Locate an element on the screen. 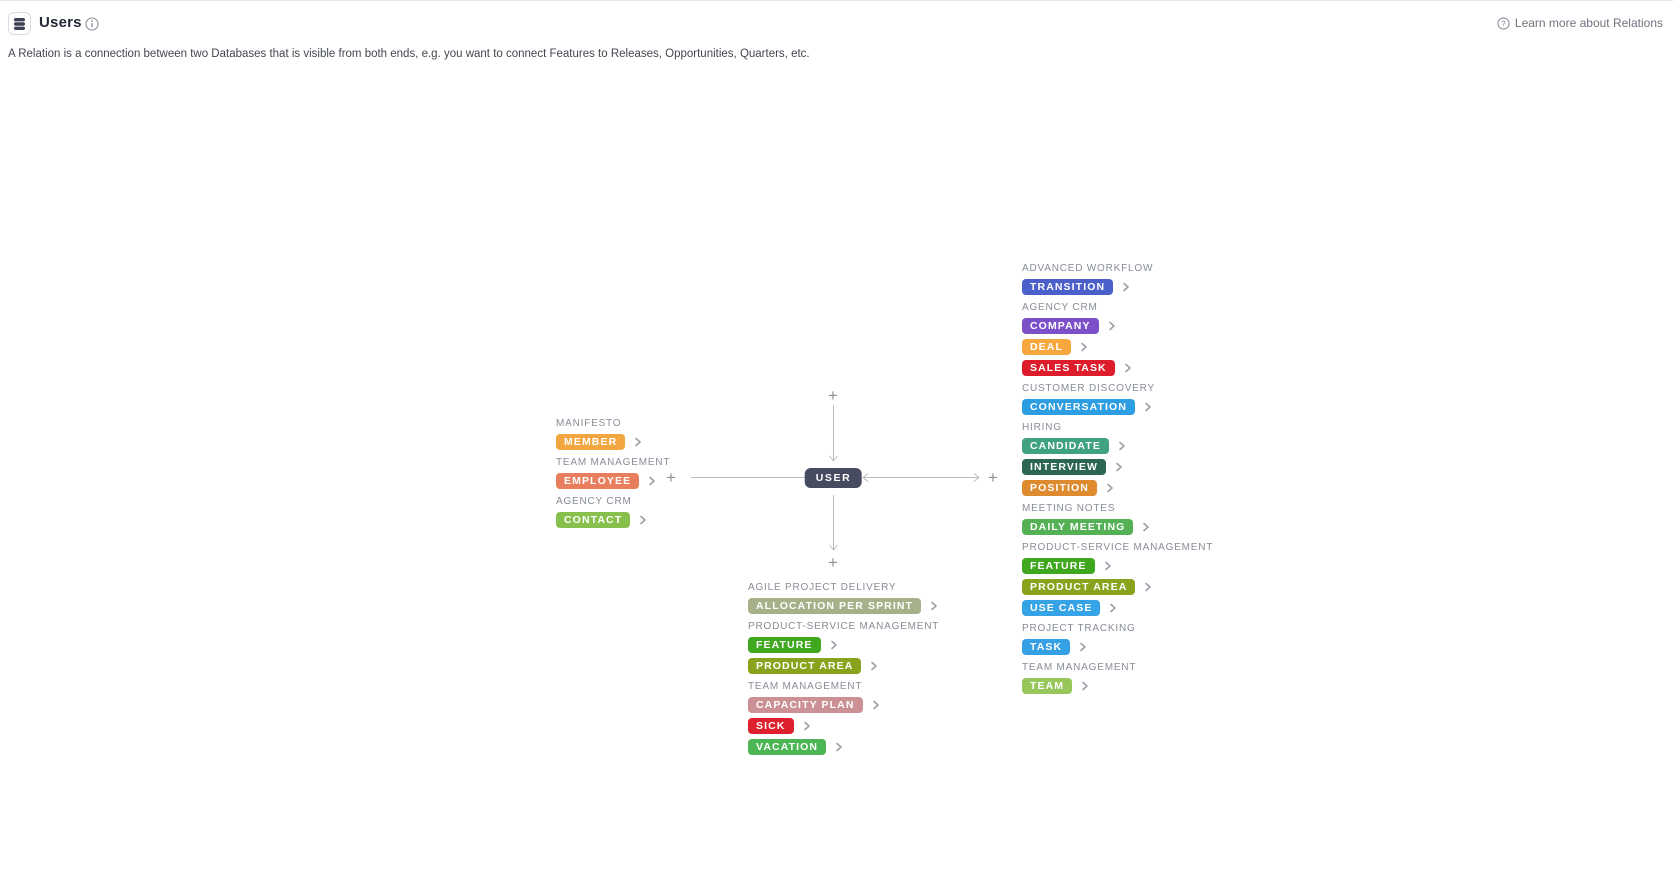 This screenshot has height=879, width=1673. relation-group: PROJECT TRACKING TASK is located at coordinates (1117, 639).